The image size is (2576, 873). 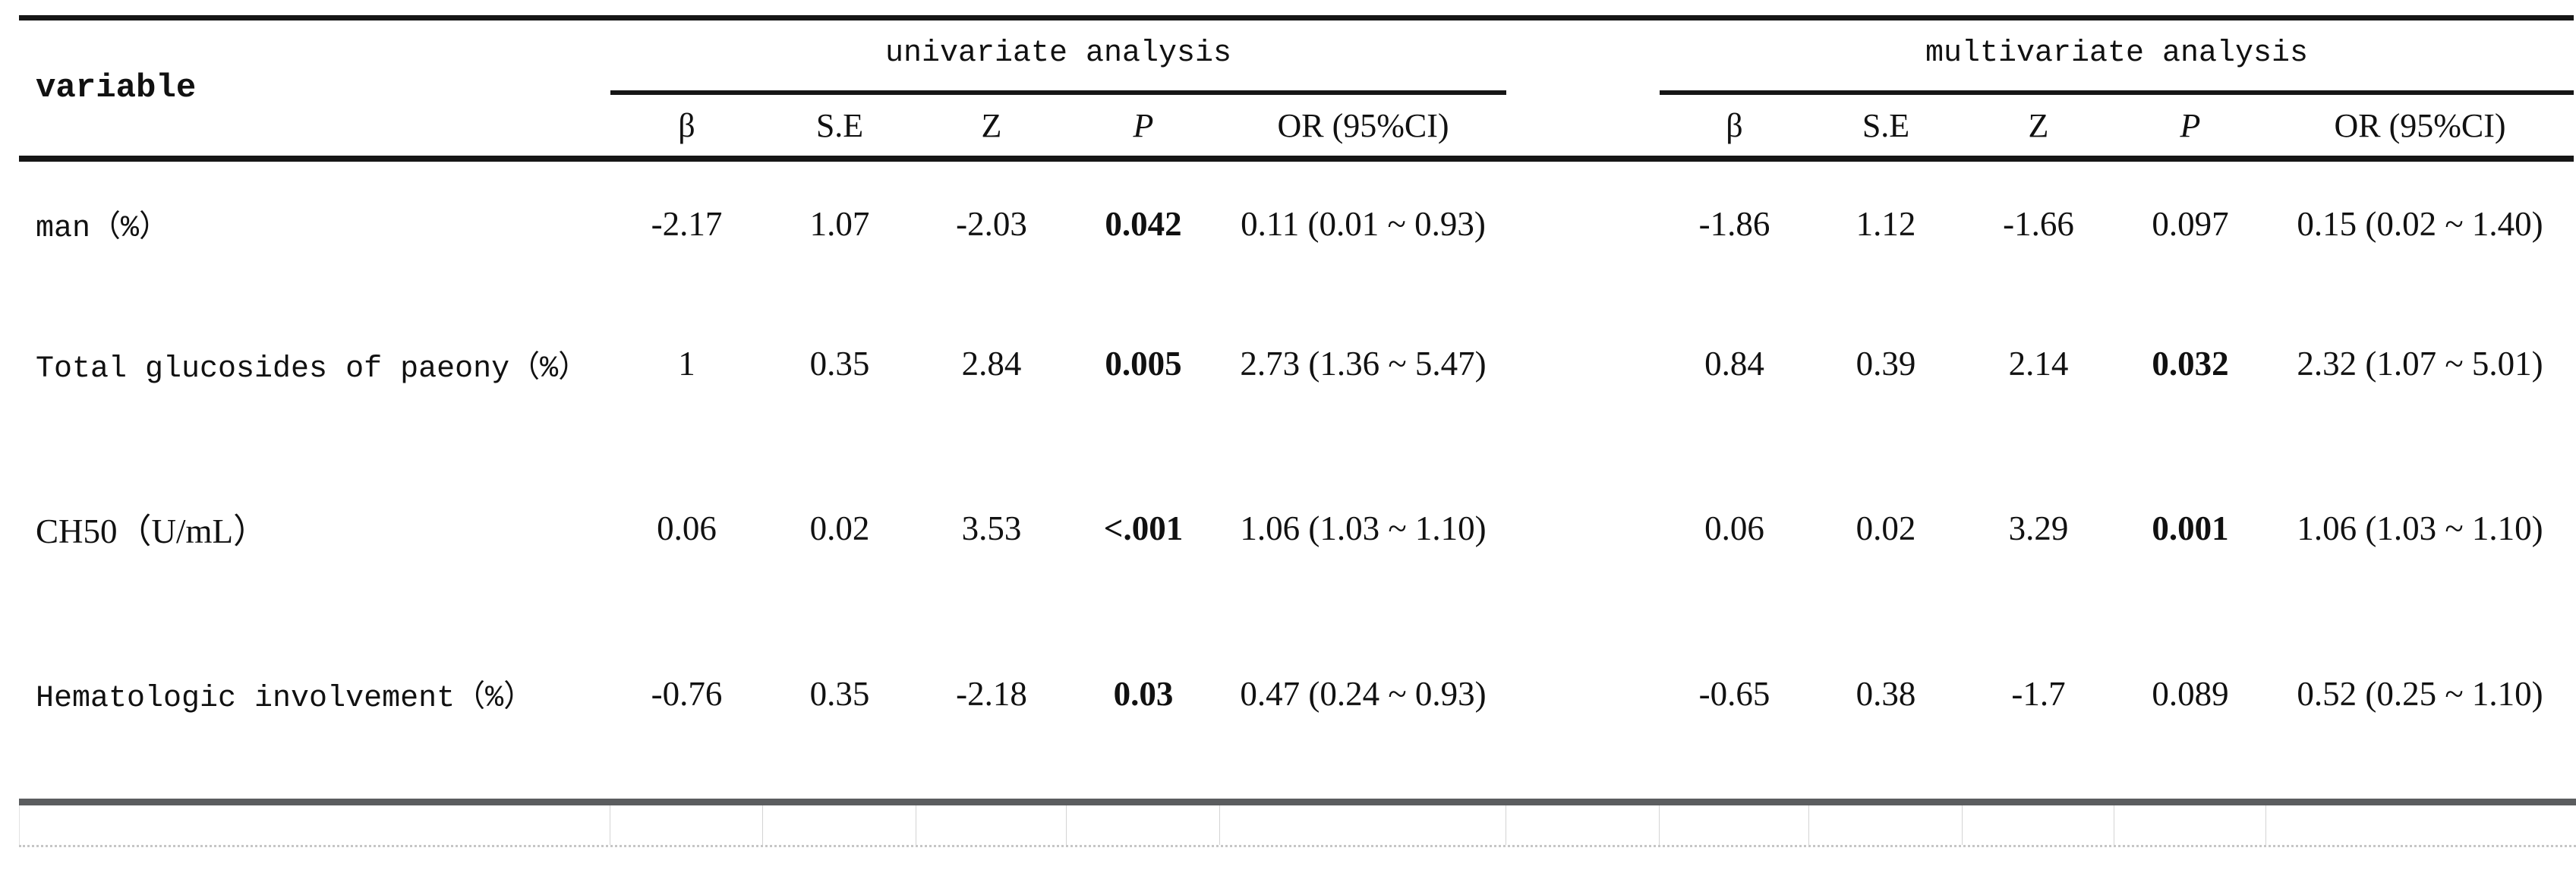 I want to click on column-header-multi-beta: β, so click(x=1734, y=125).